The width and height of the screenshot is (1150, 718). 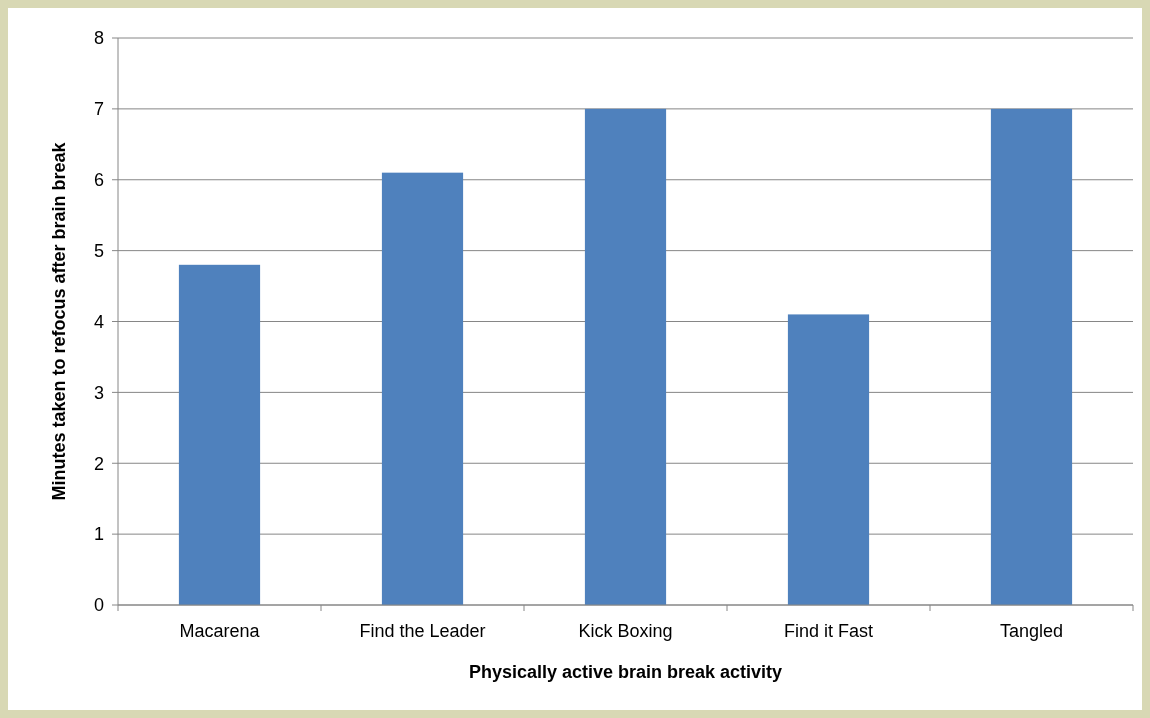 I want to click on y-tick-label: 3, so click(x=98, y=392).